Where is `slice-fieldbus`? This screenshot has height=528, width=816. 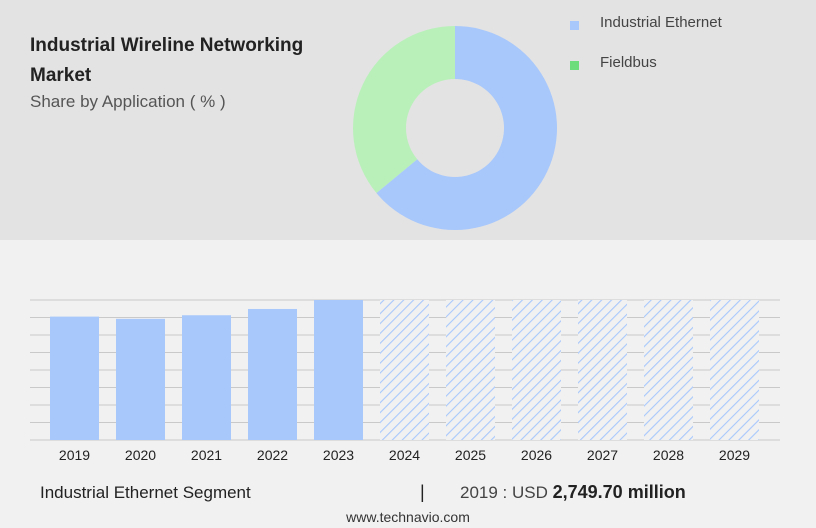 slice-fieldbus is located at coordinates (403, 110).